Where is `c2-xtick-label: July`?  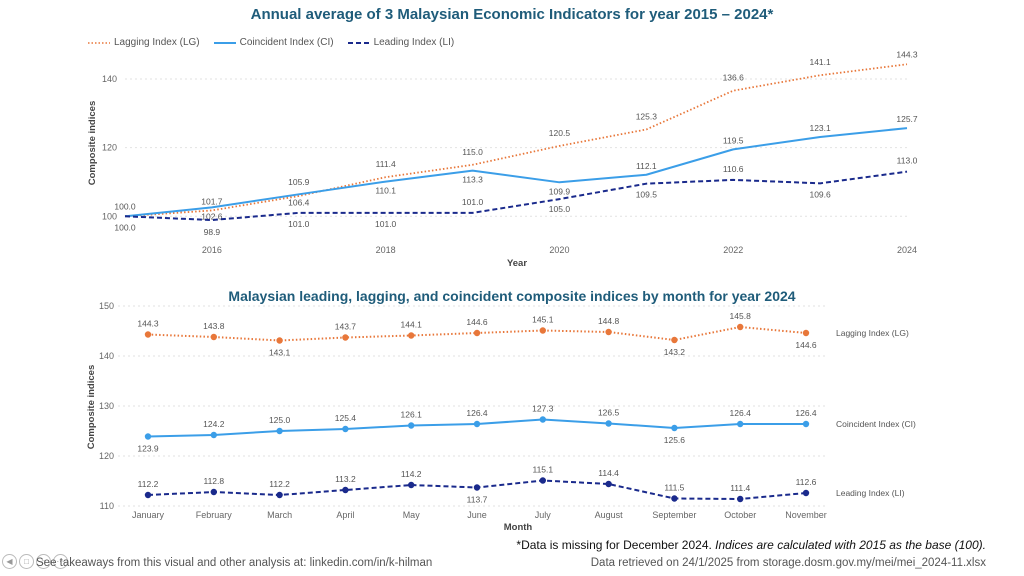
c2-xtick-label: July is located at coordinates (543, 515).